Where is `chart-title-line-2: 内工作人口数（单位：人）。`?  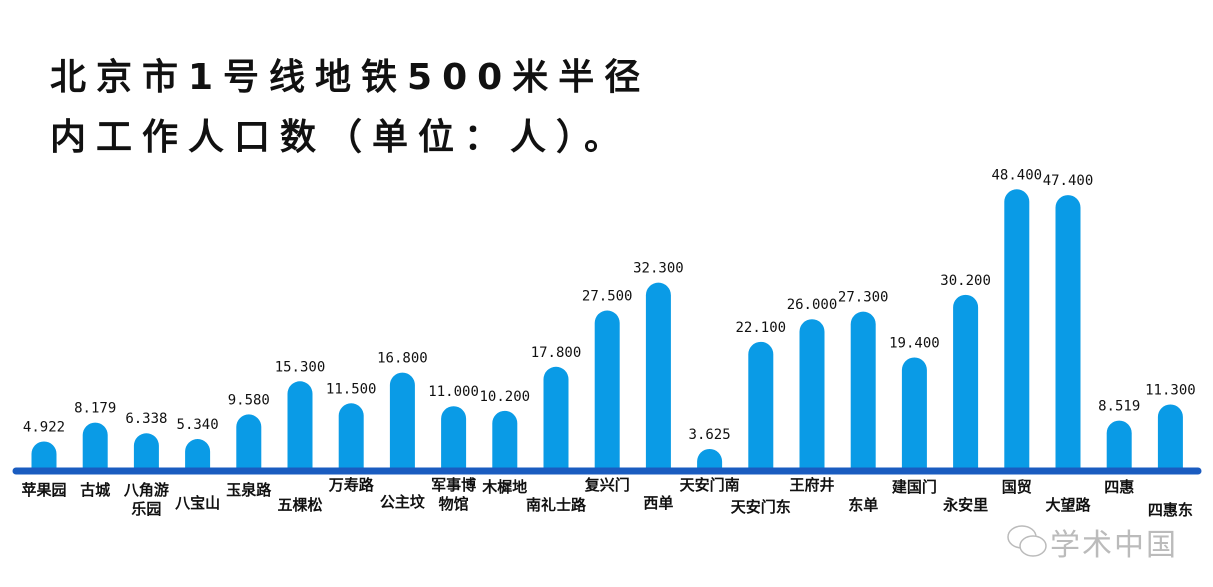
chart-title-line-2: 内工作人口数（单位：人）。 is located at coordinates (340, 137).